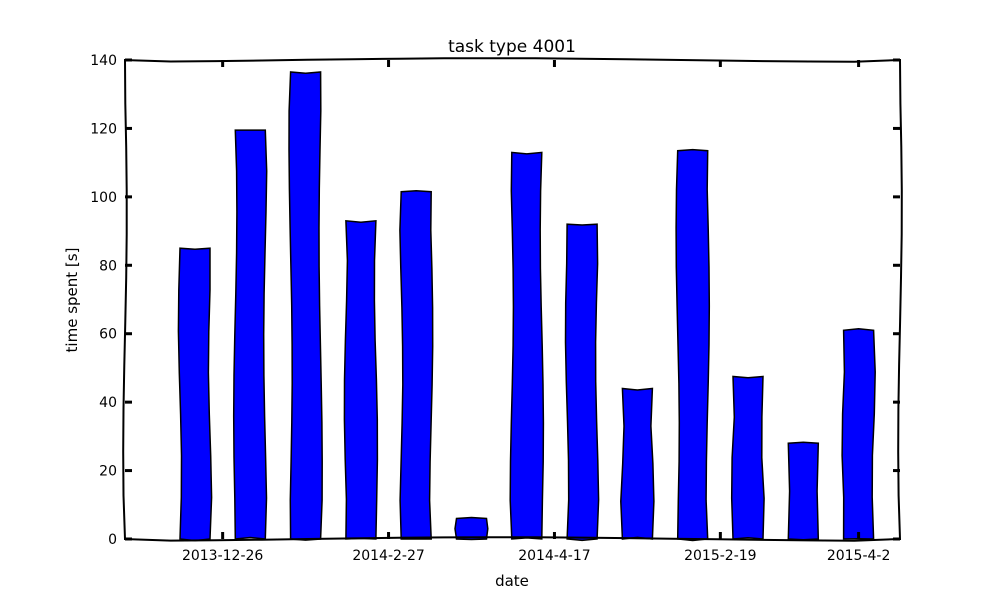 This screenshot has width=1000, height=600. What do you see at coordinates (108, 266) in the screenshot?
I see `y-tick-label: 80` at bounding box center [108, 266].